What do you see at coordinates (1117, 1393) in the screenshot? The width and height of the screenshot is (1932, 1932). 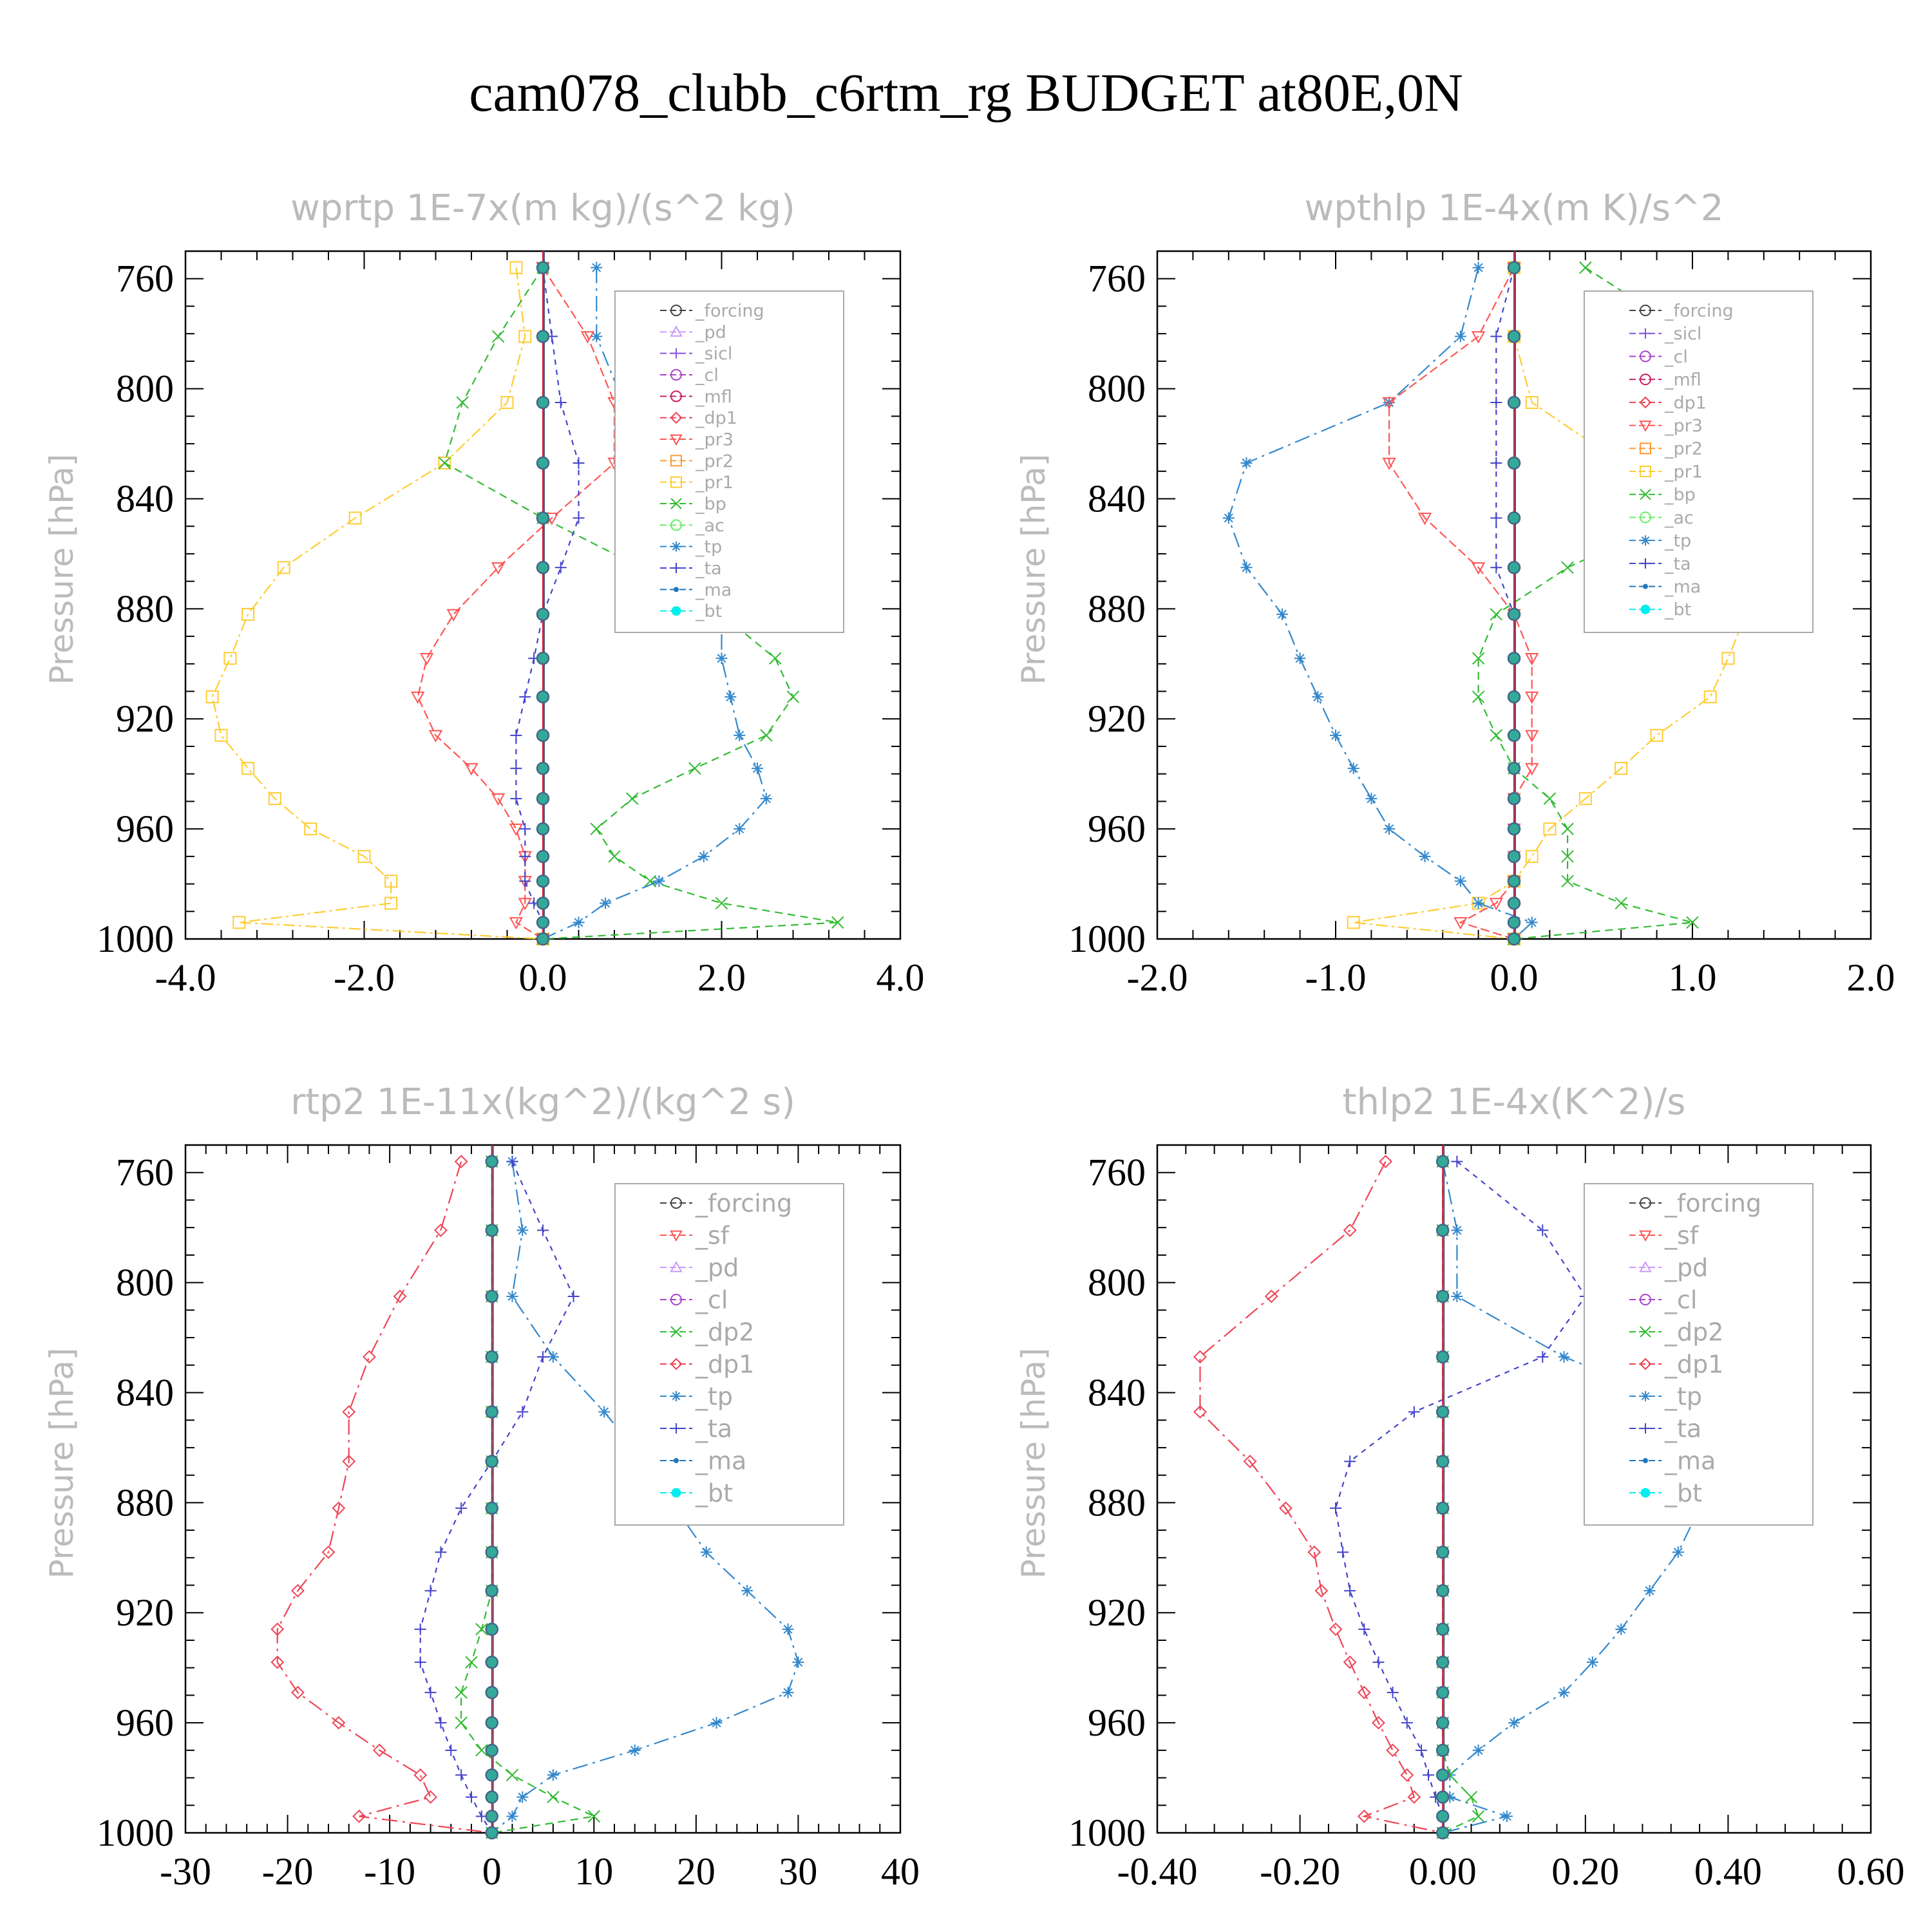 I see `y-tick-label: 840` at bounding box center [1117, 1393].